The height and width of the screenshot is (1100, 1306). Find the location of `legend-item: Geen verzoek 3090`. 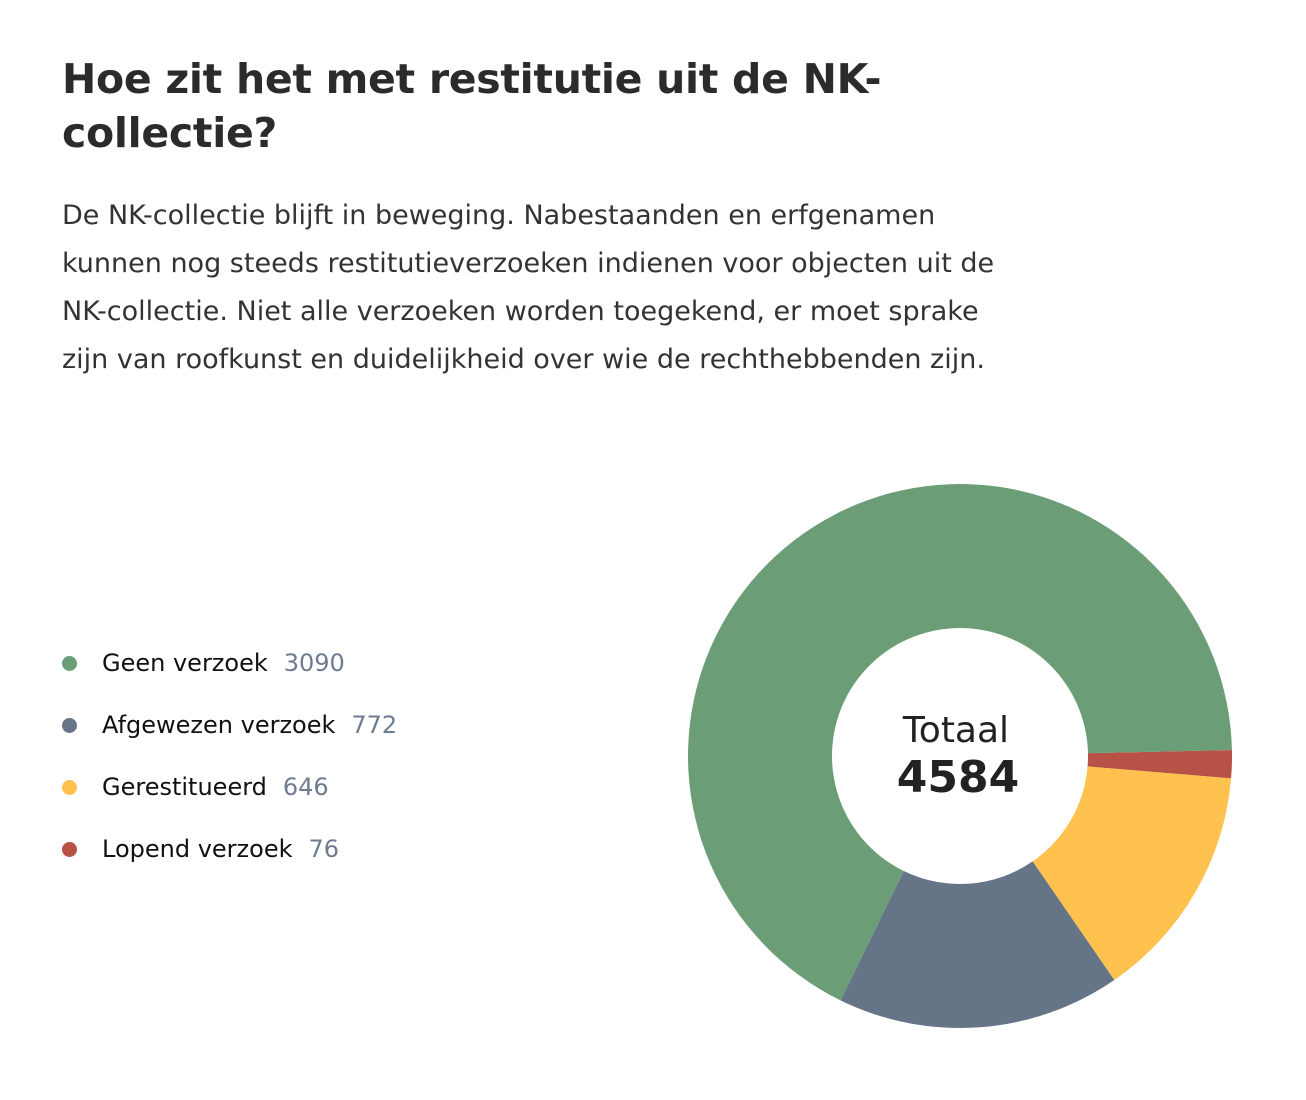

legend-item: Geen verzoek 3090 is located at coordinates (229, 663).